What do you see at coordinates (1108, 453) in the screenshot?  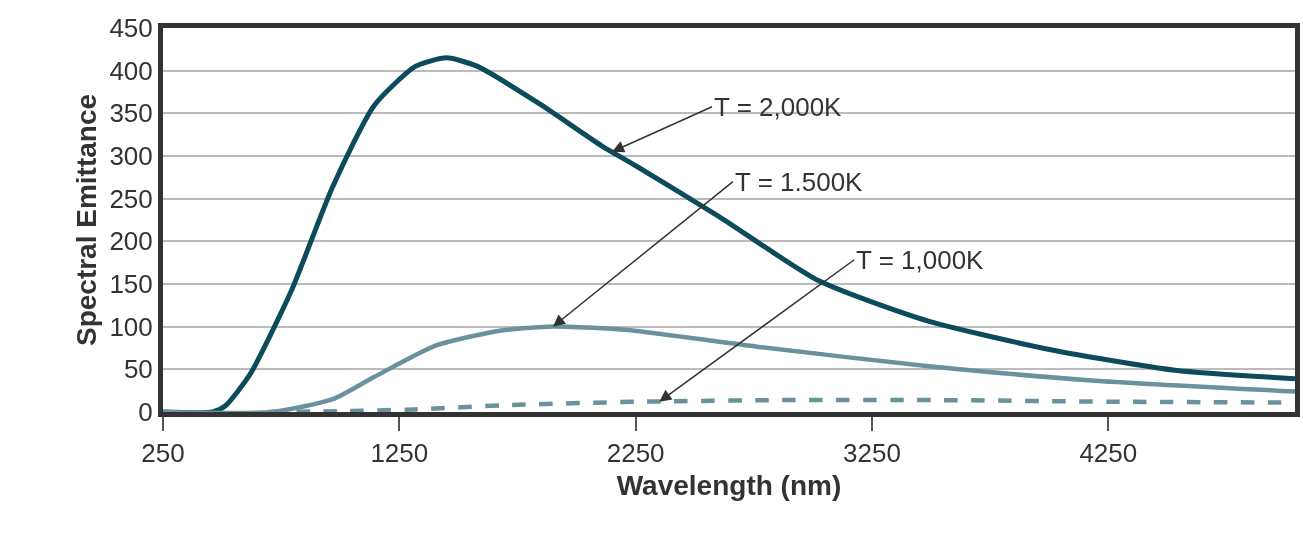 I see `x-tick-label: 4250` at bounding box center [1108, 453].